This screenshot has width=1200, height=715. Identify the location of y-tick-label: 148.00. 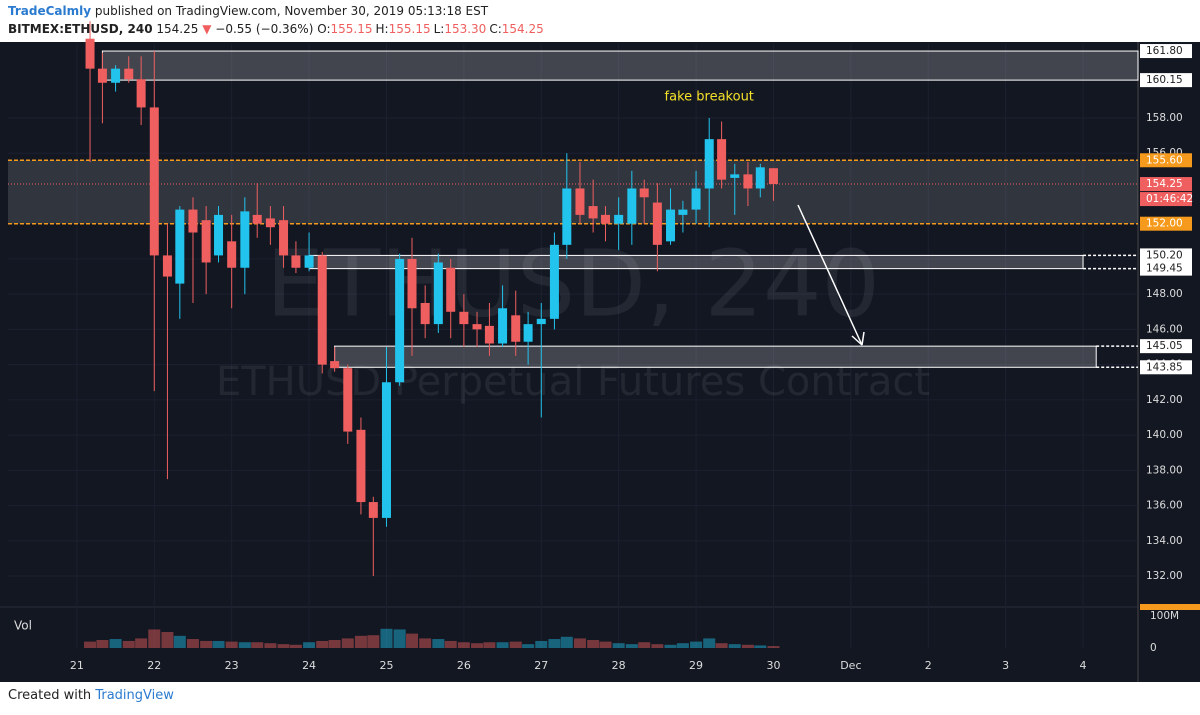
(1164, 294).